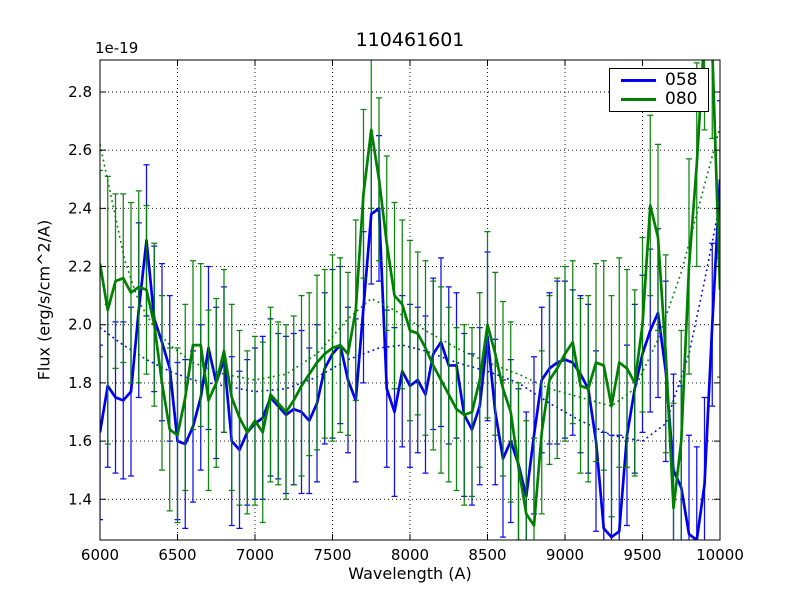  Describe the element at coordinates (80, 92) in the screenshot. I see `y-tick-label: 2.8` at that location.